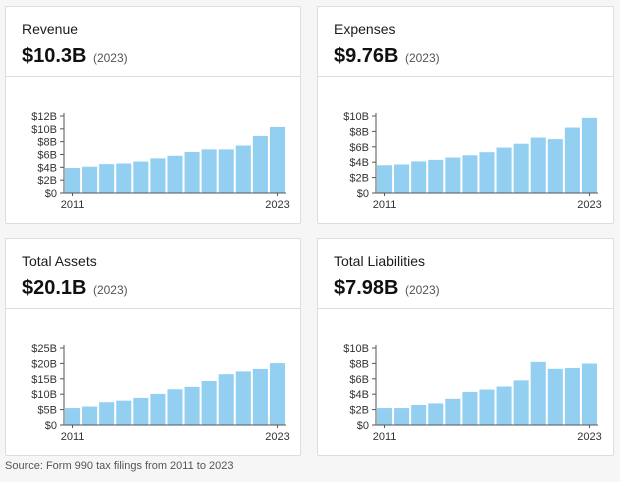 The image size is (620, 482). Describe the element at coordinates (380, 261) in the screenshot. I see `card-title: Total Liabilities` at that location.